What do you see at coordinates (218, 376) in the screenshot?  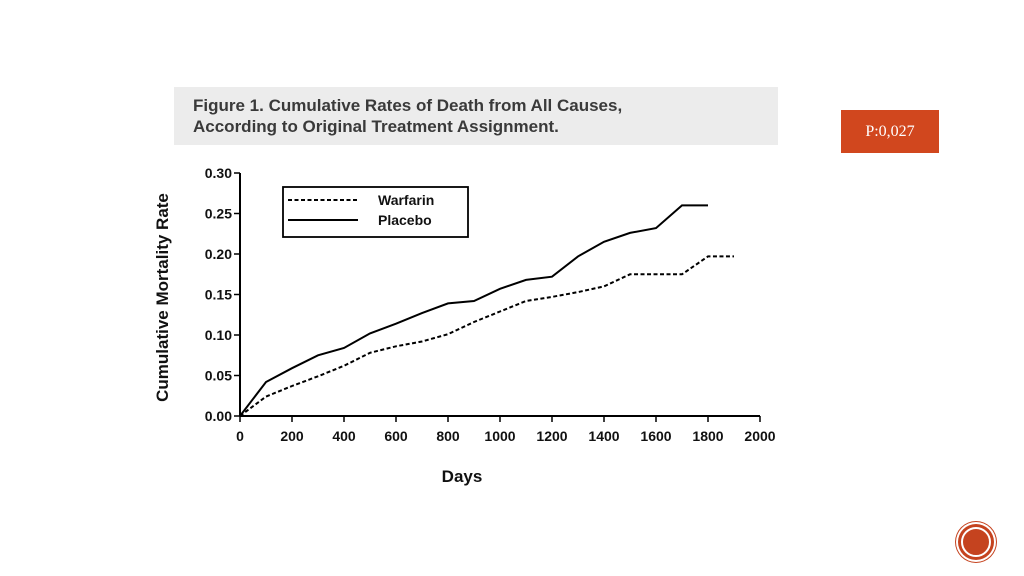 I see `y-tick-label: 0.05` at bounding box center [218, 376].